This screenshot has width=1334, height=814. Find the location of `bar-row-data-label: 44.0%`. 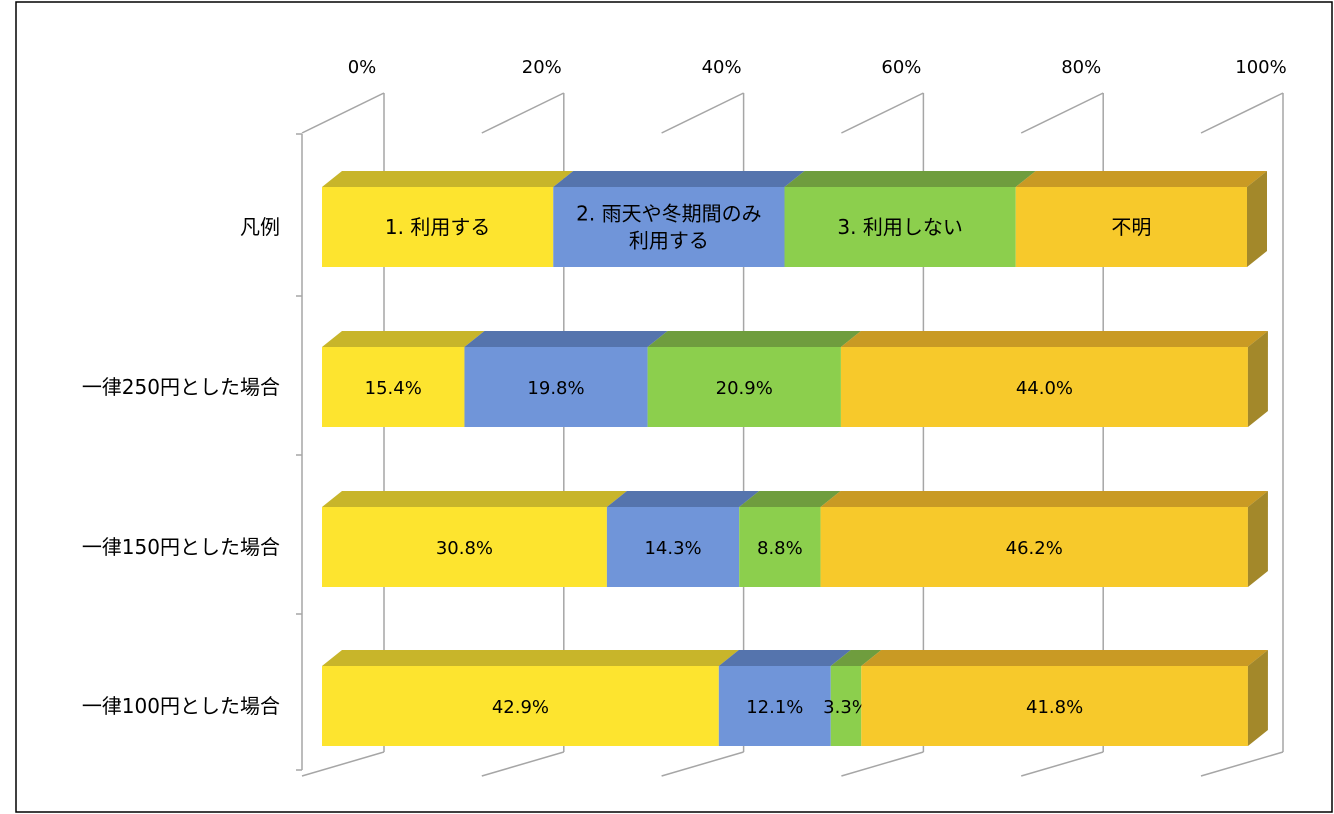

bar-row-data-label: 44.0% is located at coordinates (1044, 388).